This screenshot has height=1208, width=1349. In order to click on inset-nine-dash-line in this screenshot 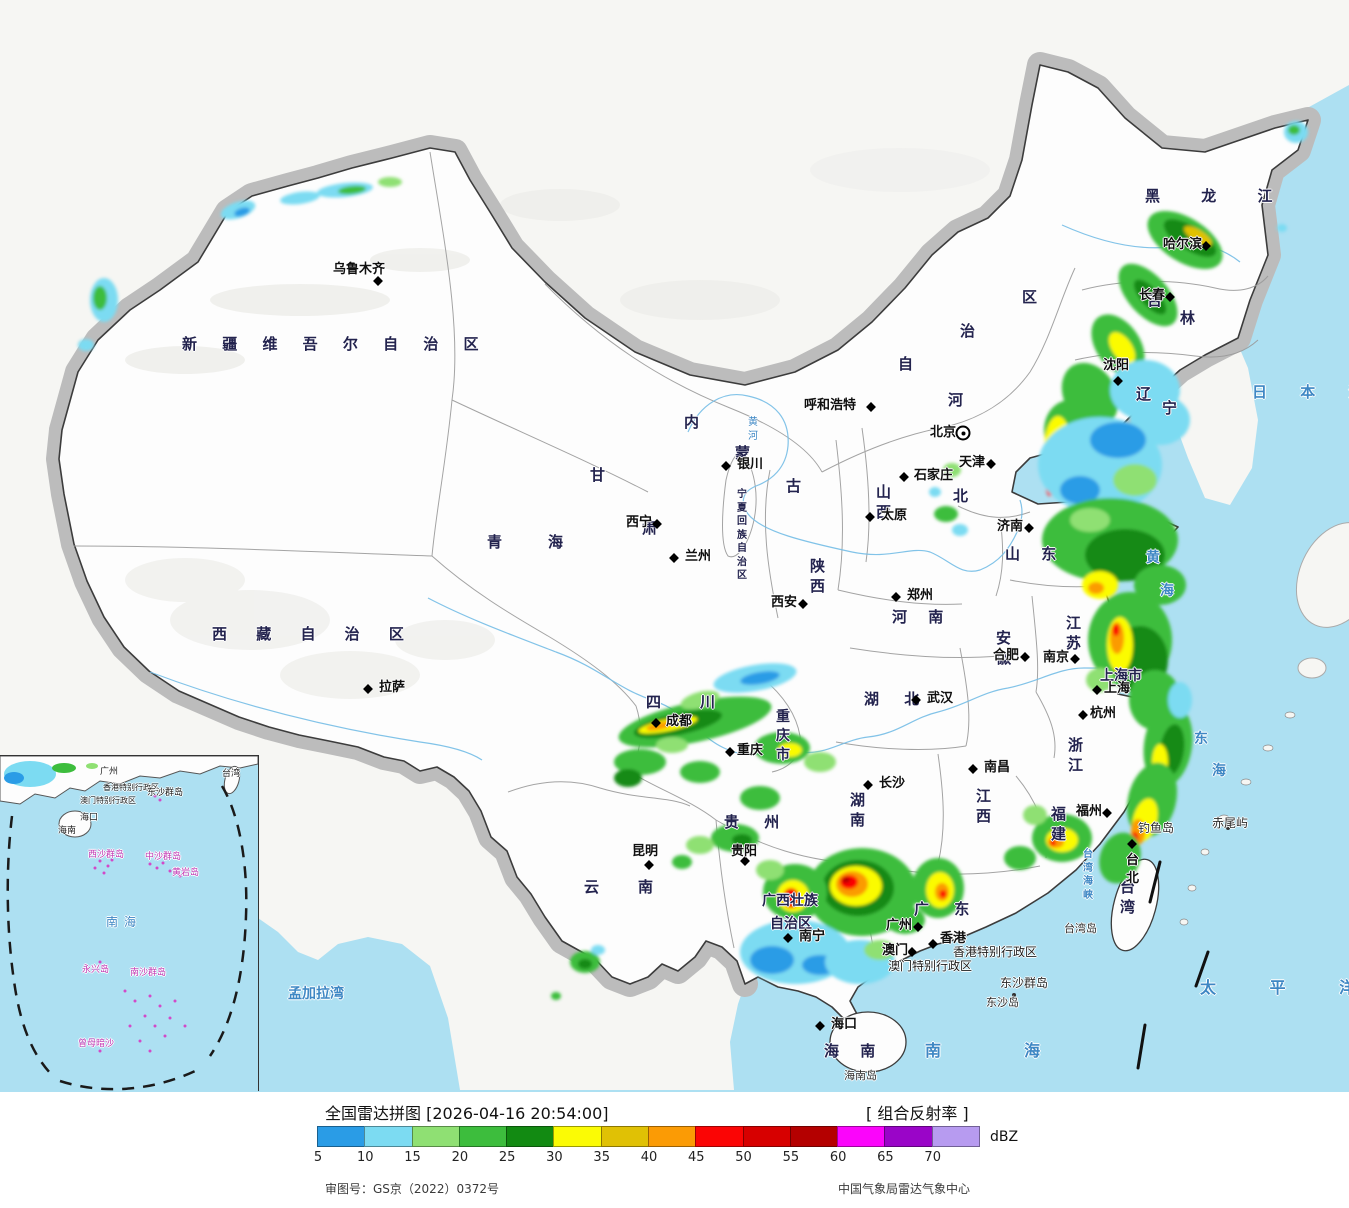, I will do `click(127, 938)`.